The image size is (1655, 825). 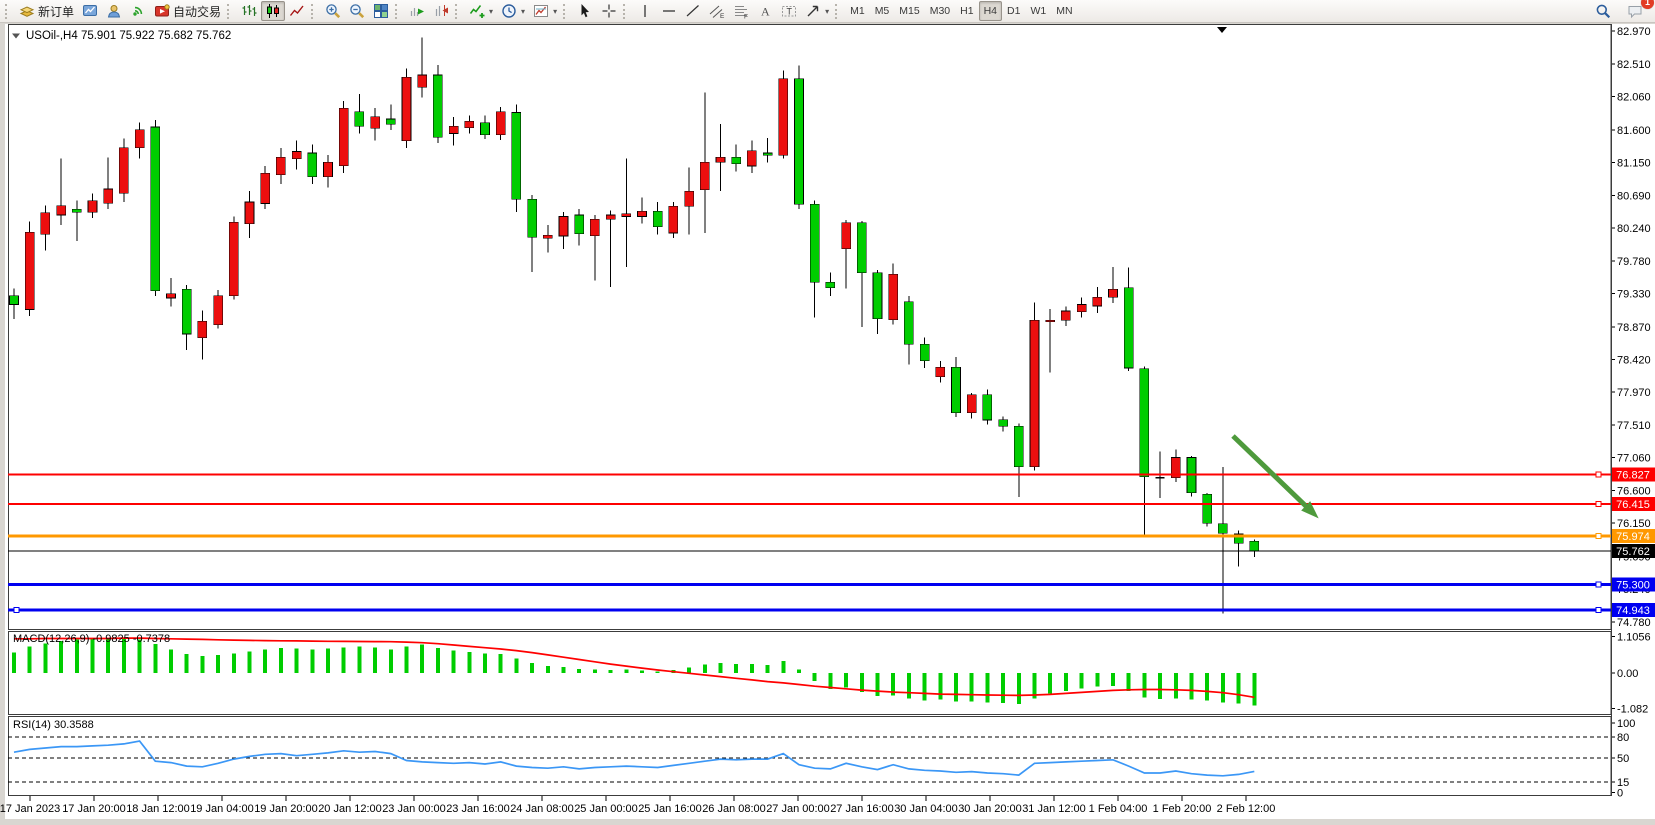 What do you see at coordinates (414, 809) in the screenshot?
I see `svg-text: 23 Jan 00:00` at bounding box center [414, 809].